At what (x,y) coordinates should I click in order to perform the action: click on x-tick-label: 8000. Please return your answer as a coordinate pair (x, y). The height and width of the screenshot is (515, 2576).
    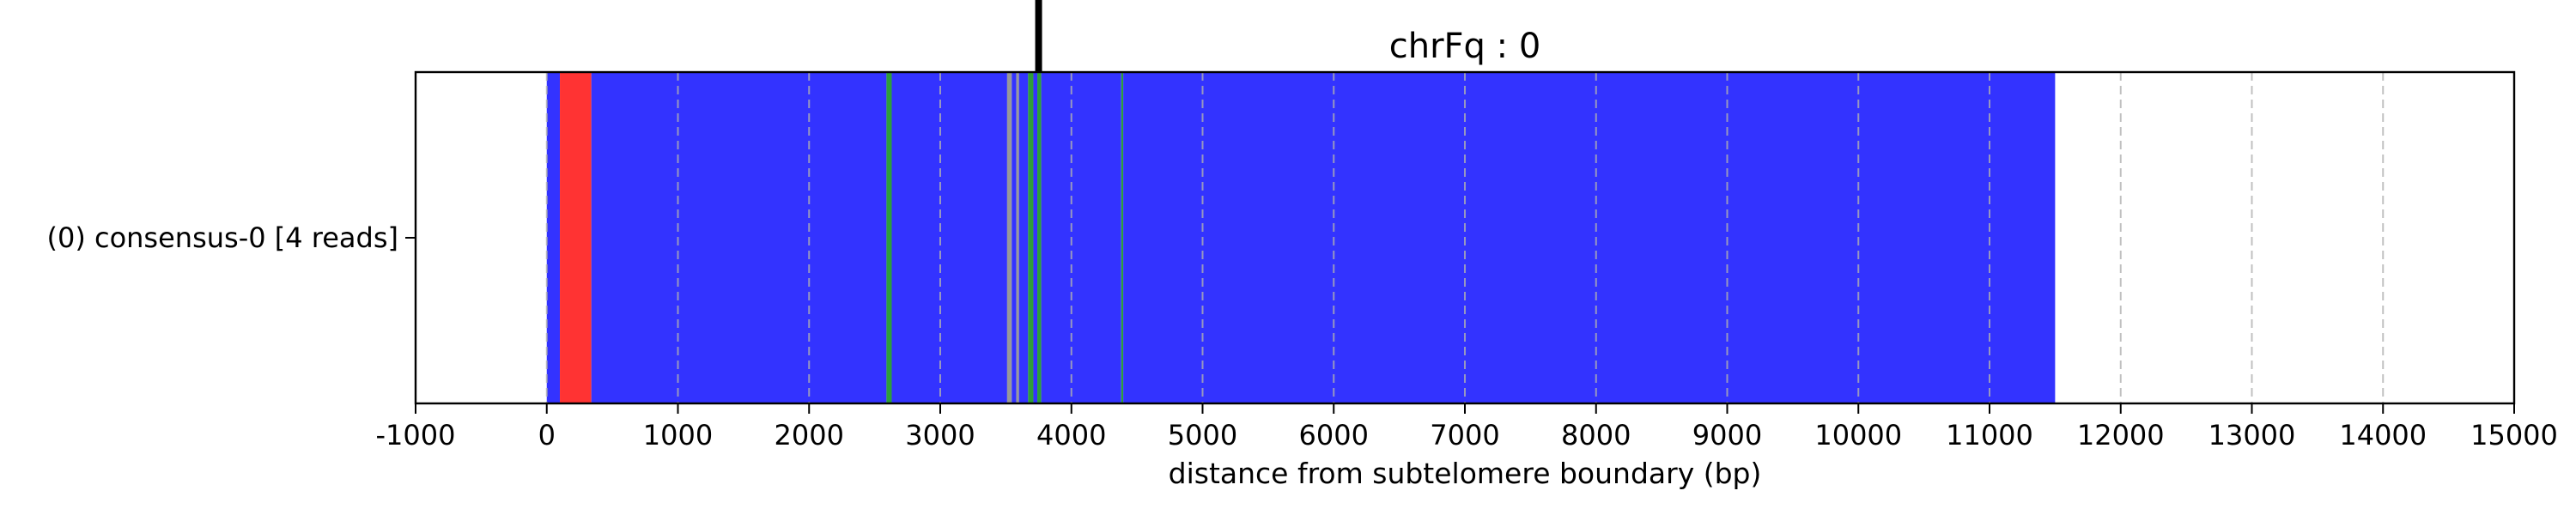
    Looking at the image, I should click on (1596, 435).